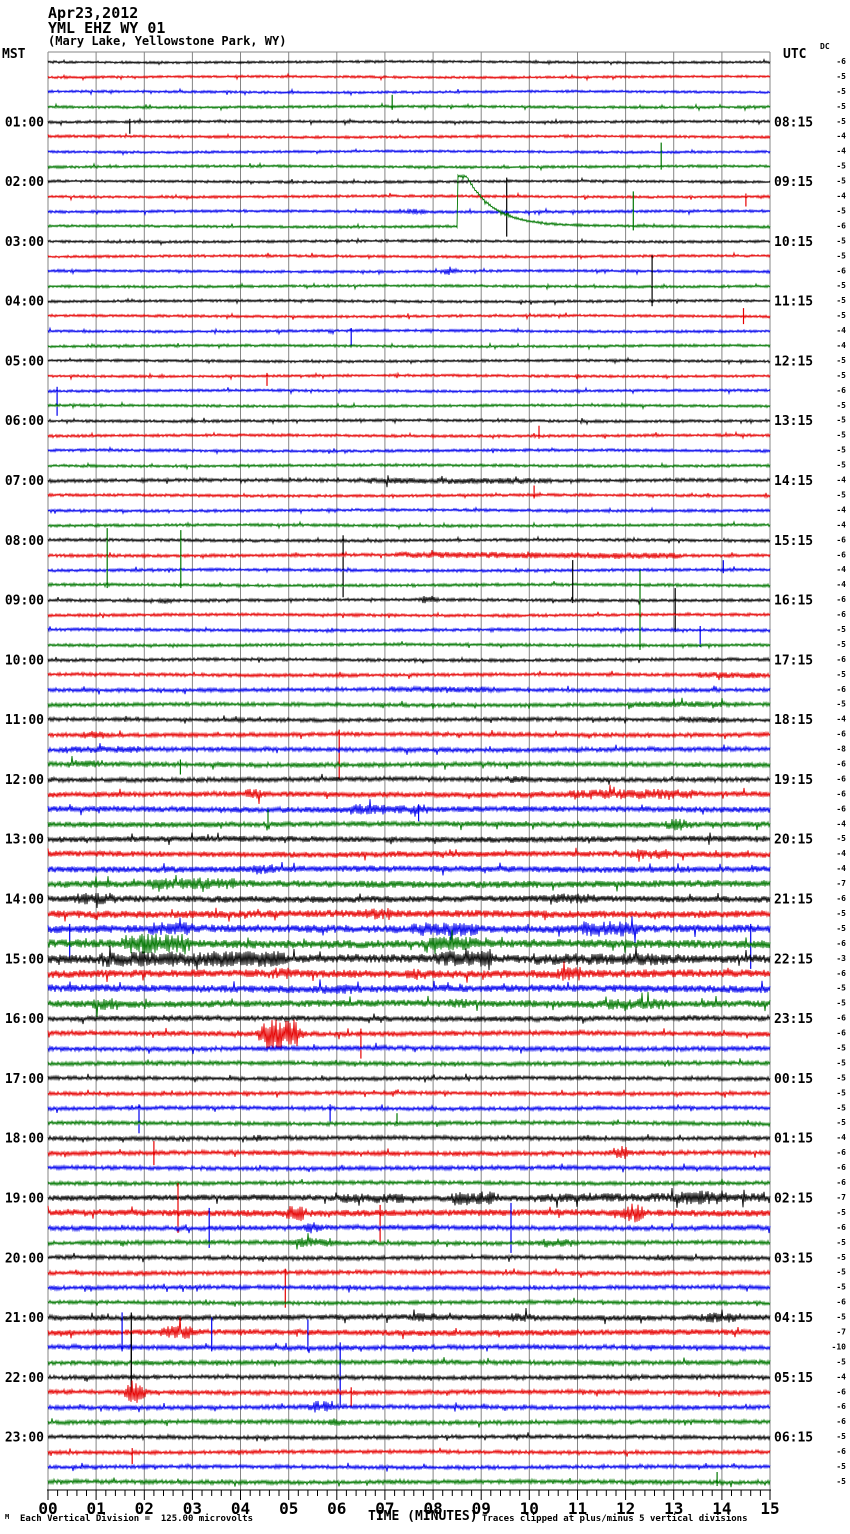  What do you see at coordinates (14, 54) in the screenshot?
I see `left-timezone-label: MST` at bounding box center [14, 54].